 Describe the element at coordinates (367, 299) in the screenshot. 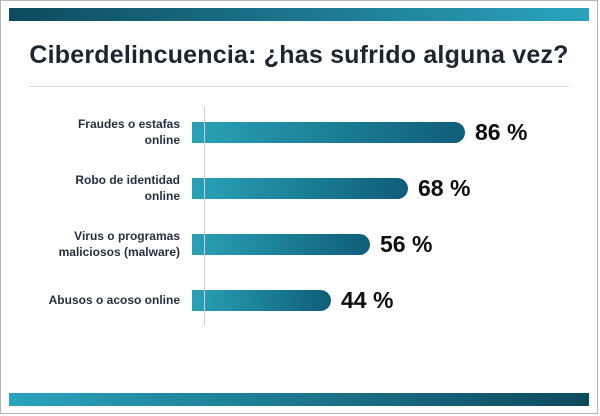

I see `value-label: 44 %` at that location.